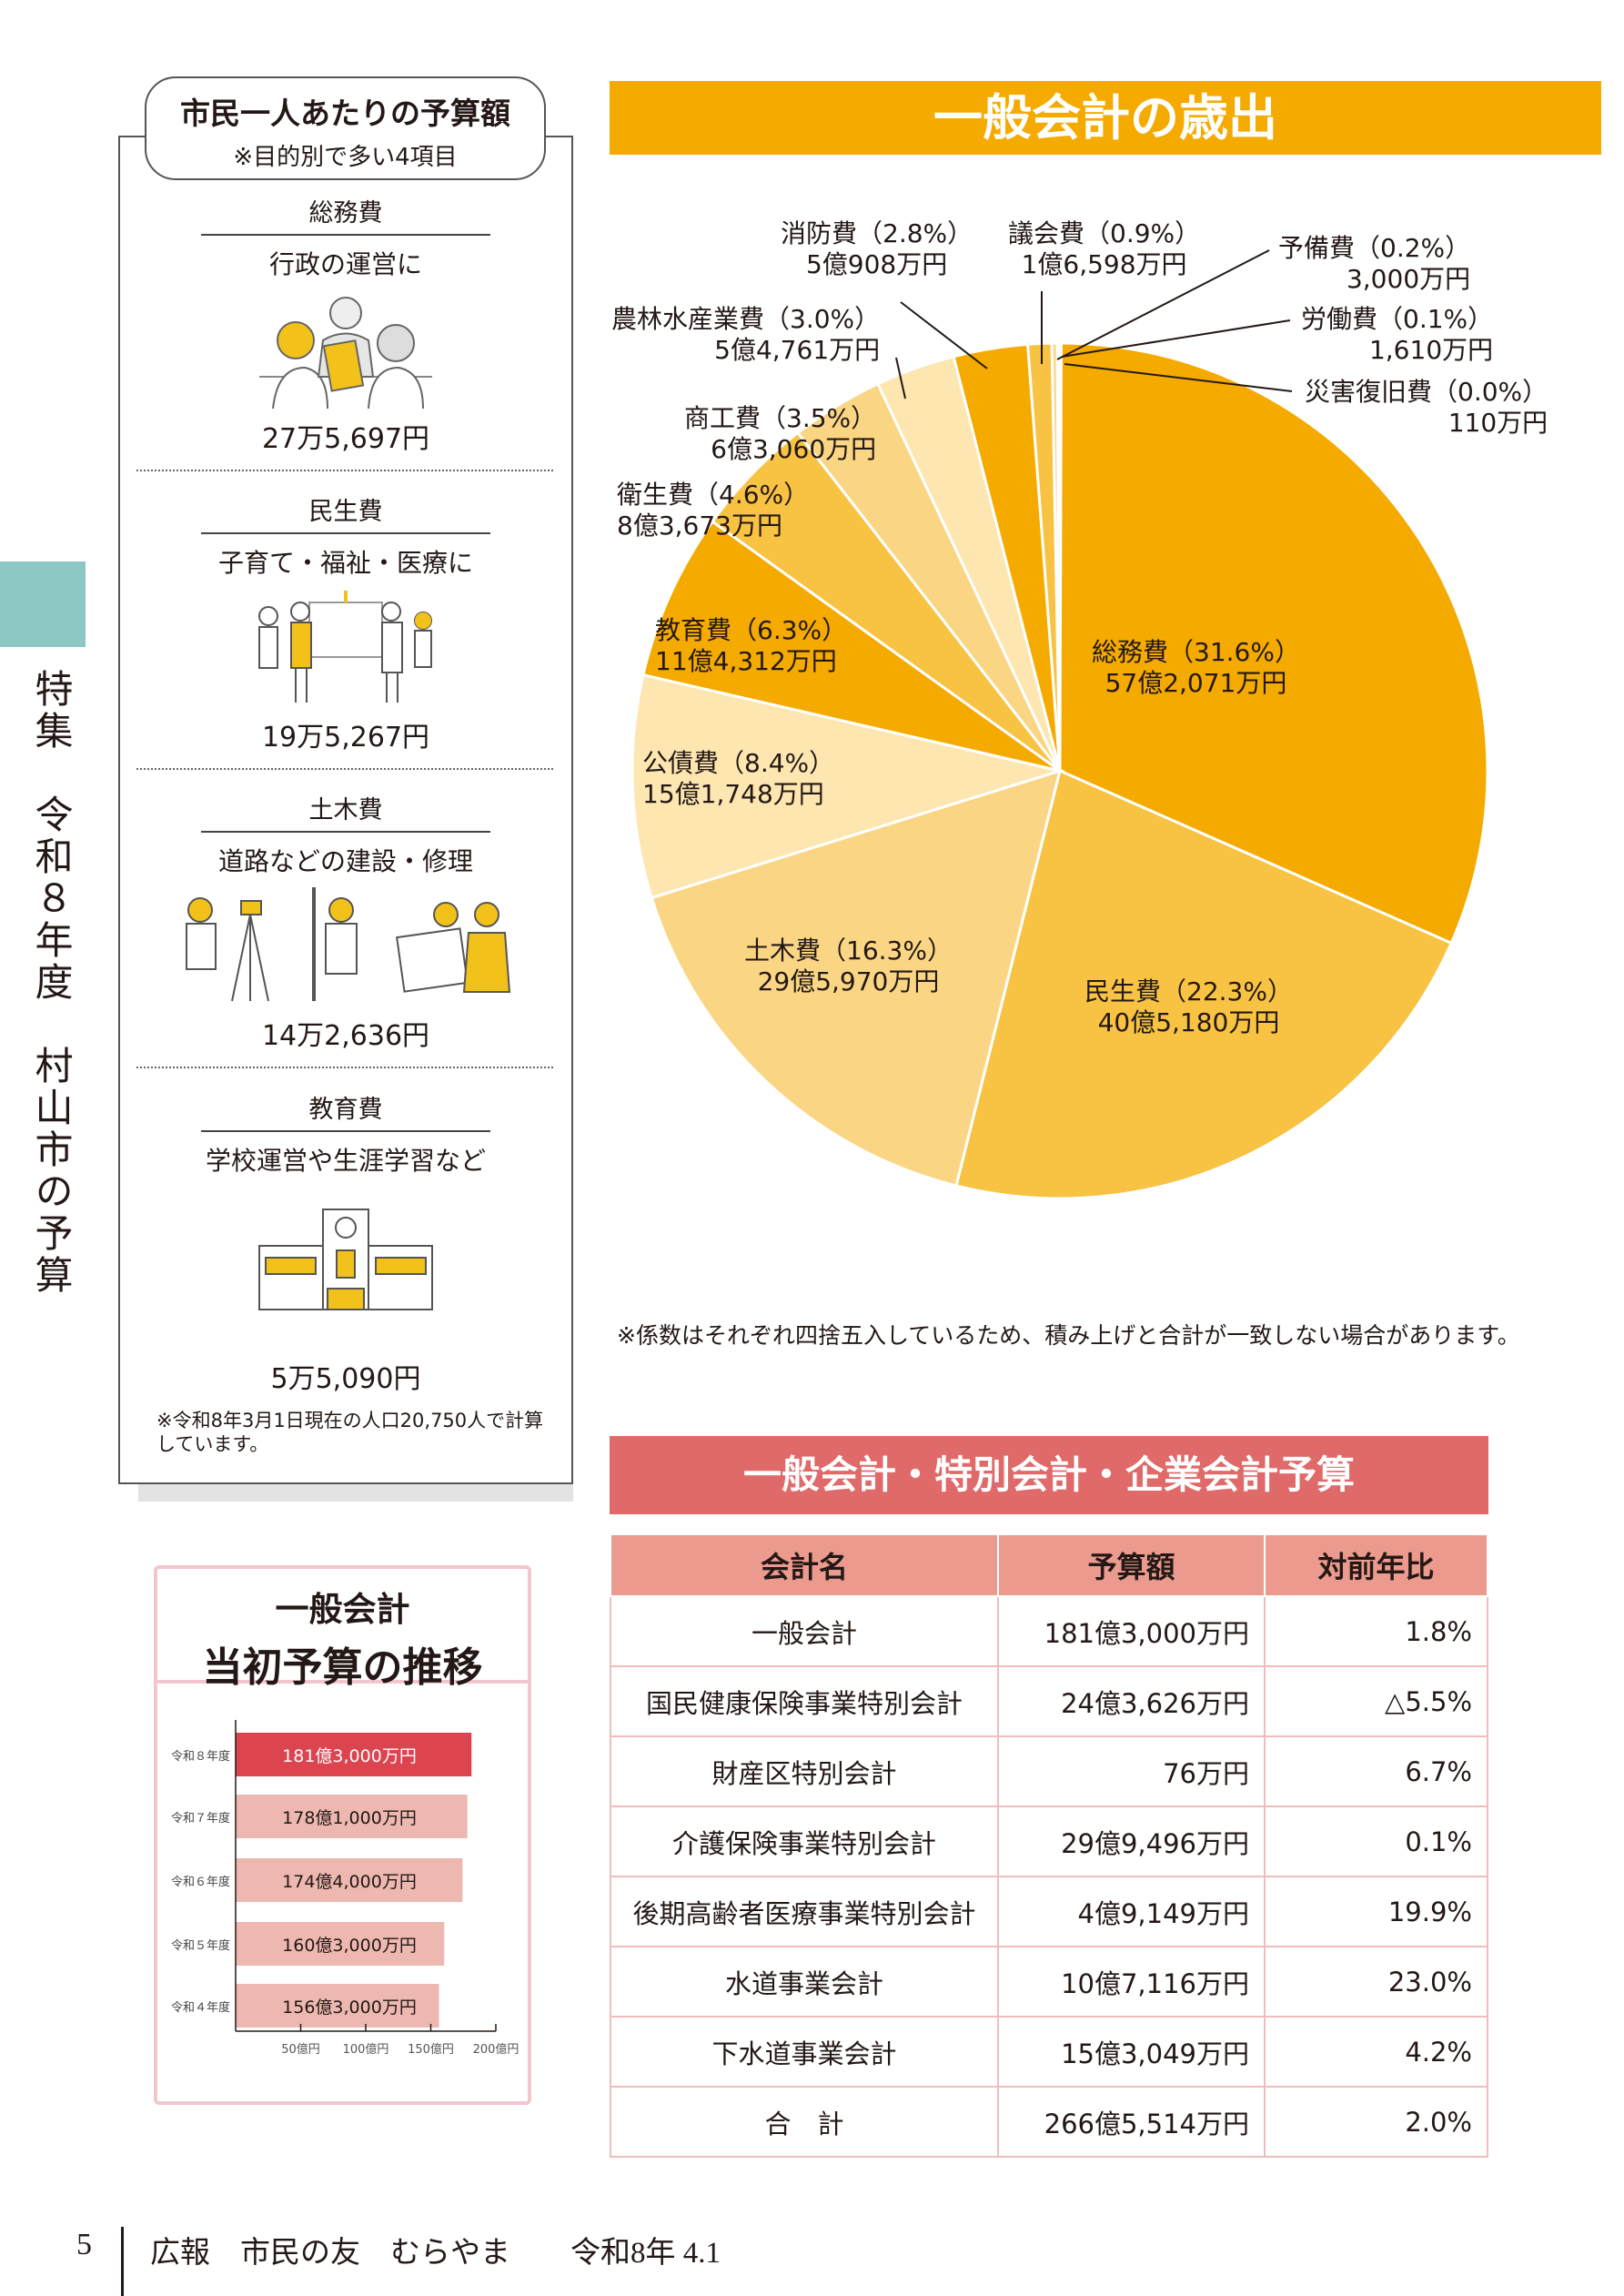 The image size is (1624, 2296). What do you see at coordinates (200, 1882) in the screenshot?
I see `bar-category-label: 令和６年度` at bounding box center [200, 1882].